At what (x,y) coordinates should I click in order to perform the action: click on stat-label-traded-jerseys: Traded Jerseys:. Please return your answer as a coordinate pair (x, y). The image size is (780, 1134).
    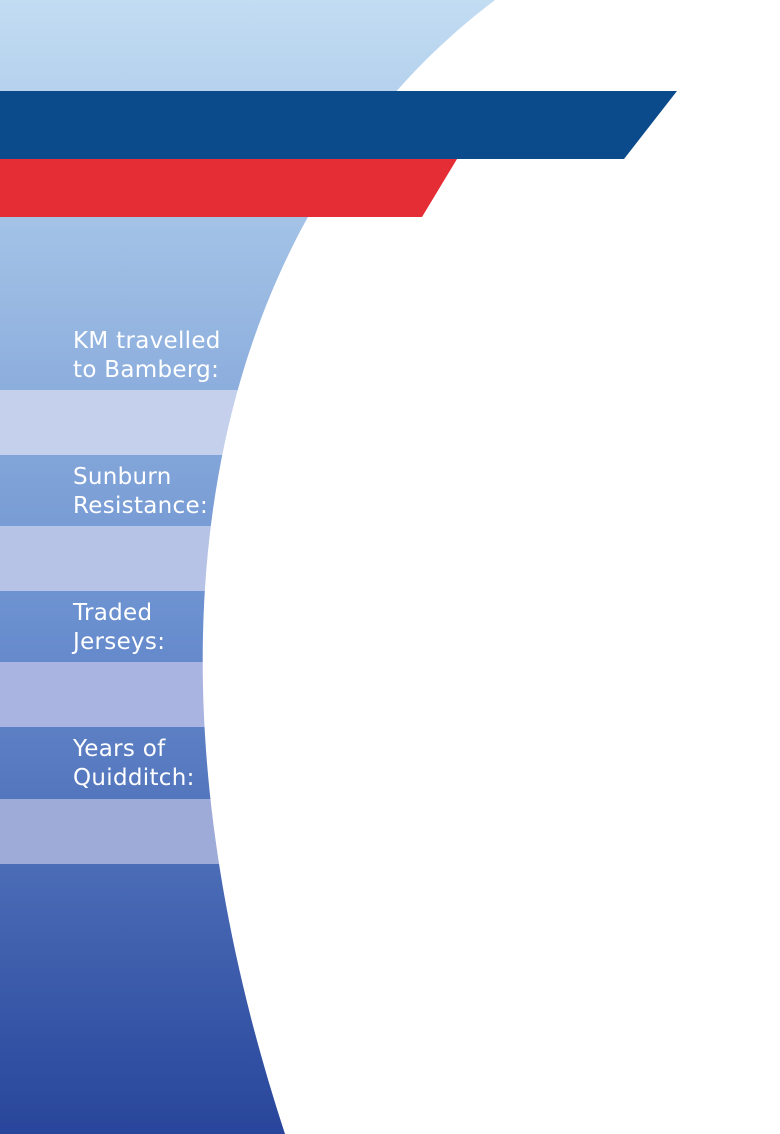
    Looking at the image, I should click on (119, 627).